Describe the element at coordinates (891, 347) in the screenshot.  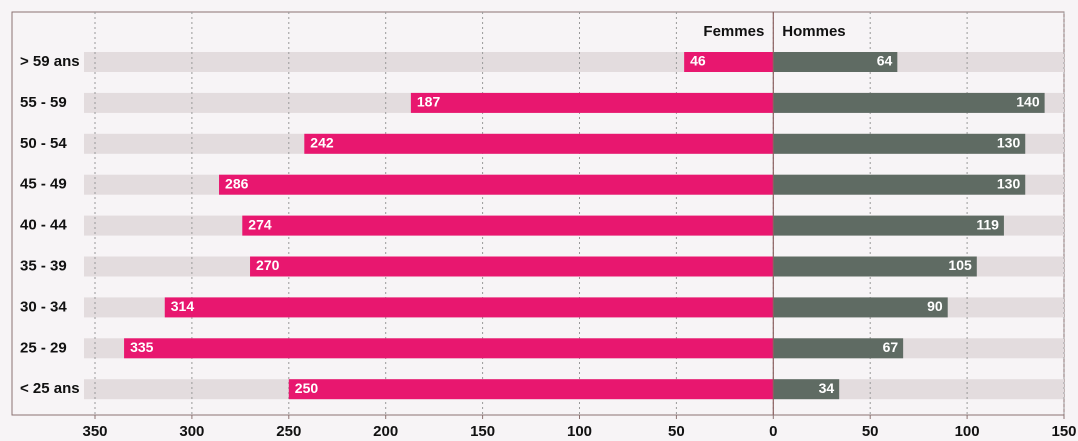
I see `value-label: 67` at that location.